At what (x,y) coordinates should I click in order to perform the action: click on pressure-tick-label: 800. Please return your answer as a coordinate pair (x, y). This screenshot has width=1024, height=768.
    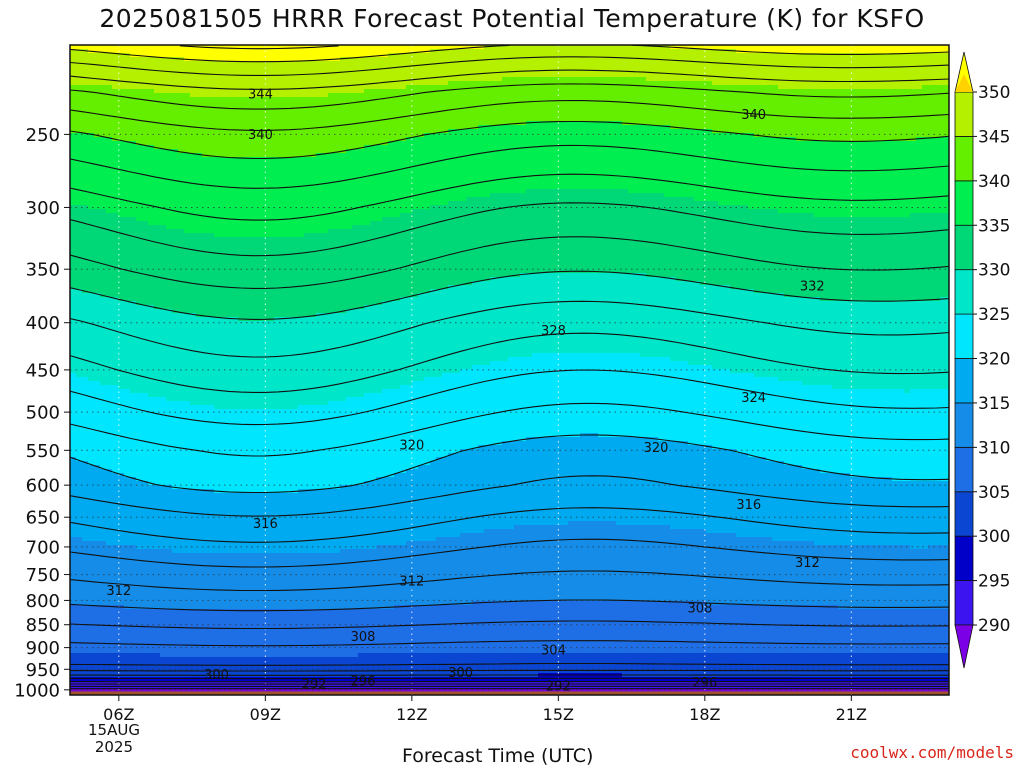
    Looking at the image, I should click on (43, 601).